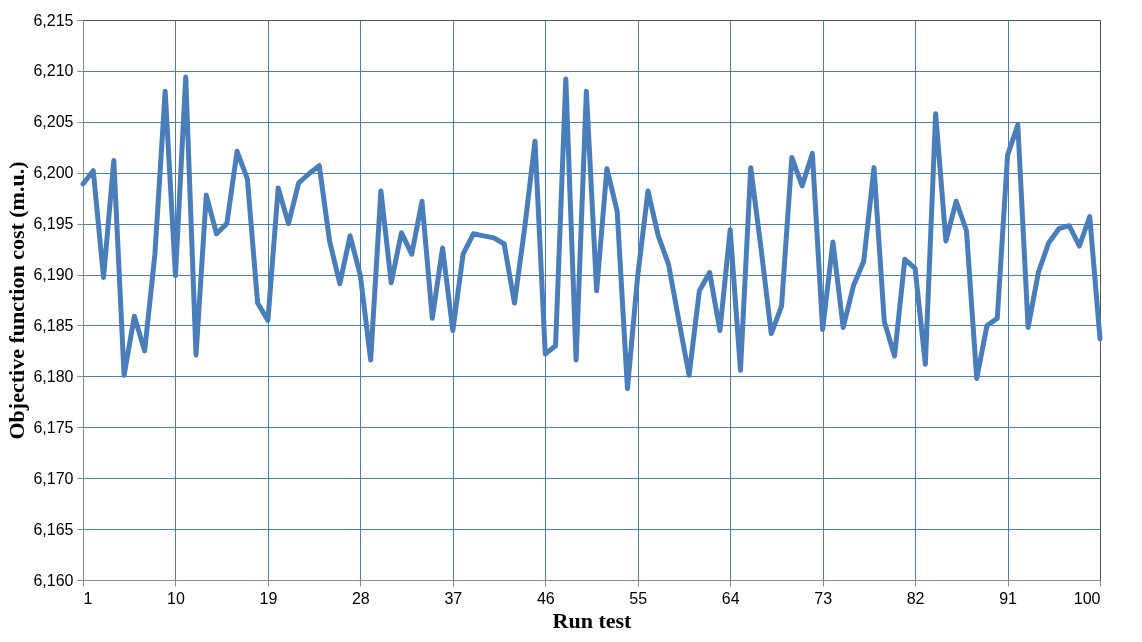 This screenshot has width=1142, height=642. I want to click on x-tick-label: 64, so click(730, 598).